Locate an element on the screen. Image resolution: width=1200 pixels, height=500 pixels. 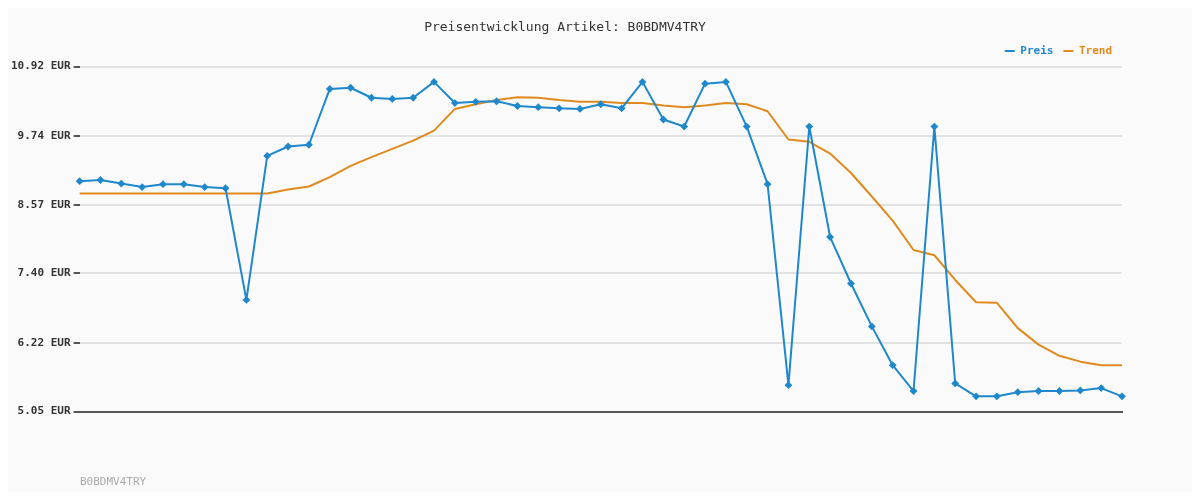
legend-label: Trend is located at coordinates (1095, 50).